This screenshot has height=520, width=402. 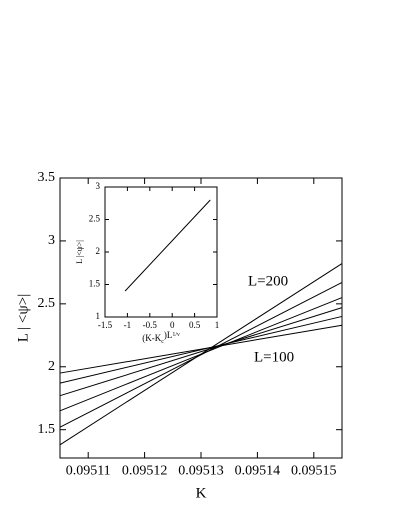 What do you see at coordinates (105, 325) in the screenshot?
I see `x-tick-label: -1.5` at bounding box center [105, 325].